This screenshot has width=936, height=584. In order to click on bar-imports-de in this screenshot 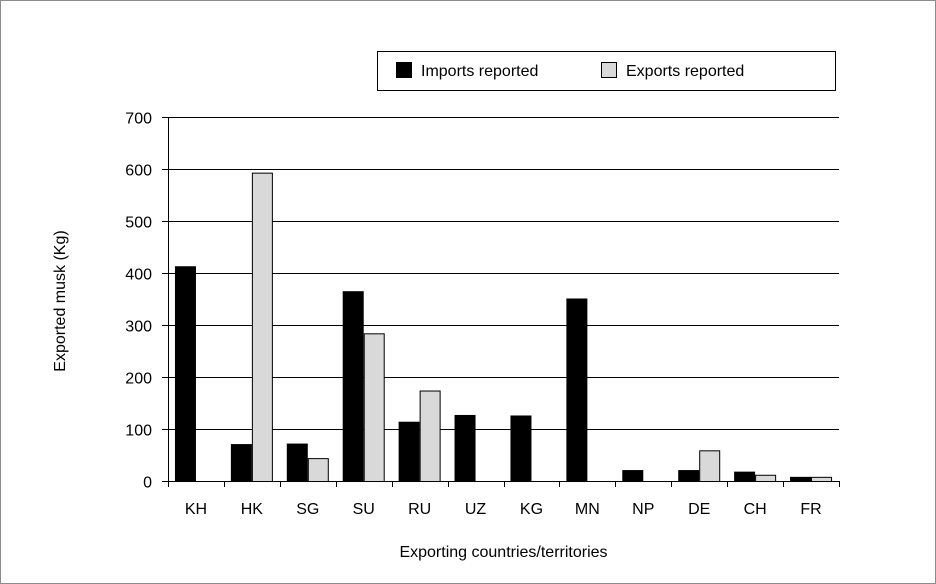, I will do `click(689, 476)`.